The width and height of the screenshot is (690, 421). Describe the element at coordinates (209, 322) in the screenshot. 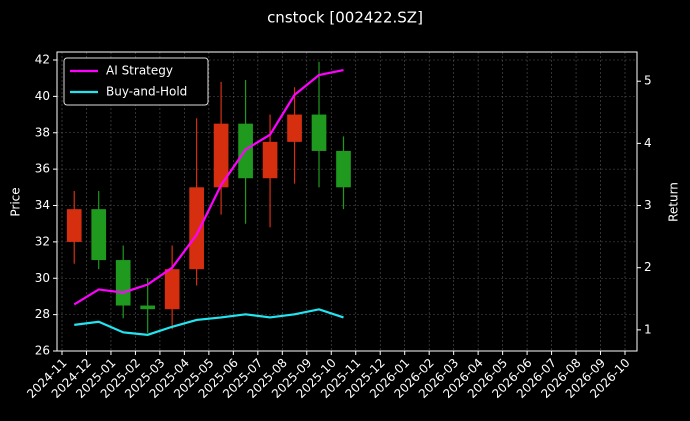

I see `series-line` at that location.